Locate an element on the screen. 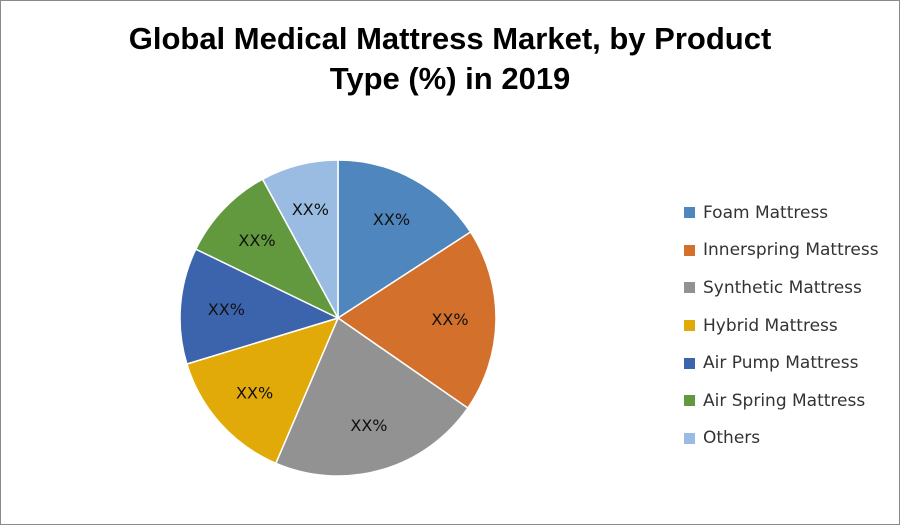 The height and width of the screenshot is (525, 900). pie-slice-hybrid-mattress is located at coordinates (262, 390).